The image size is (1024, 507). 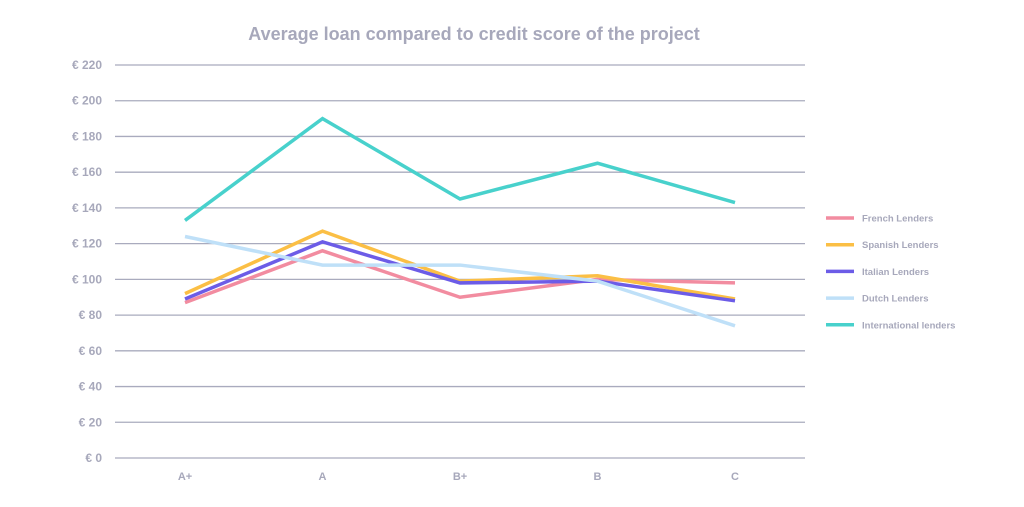 What do you see at coordinates (91, 387) in the screenshot?
I see `y-tick-label: € 40` at bounding box center [91, 387].